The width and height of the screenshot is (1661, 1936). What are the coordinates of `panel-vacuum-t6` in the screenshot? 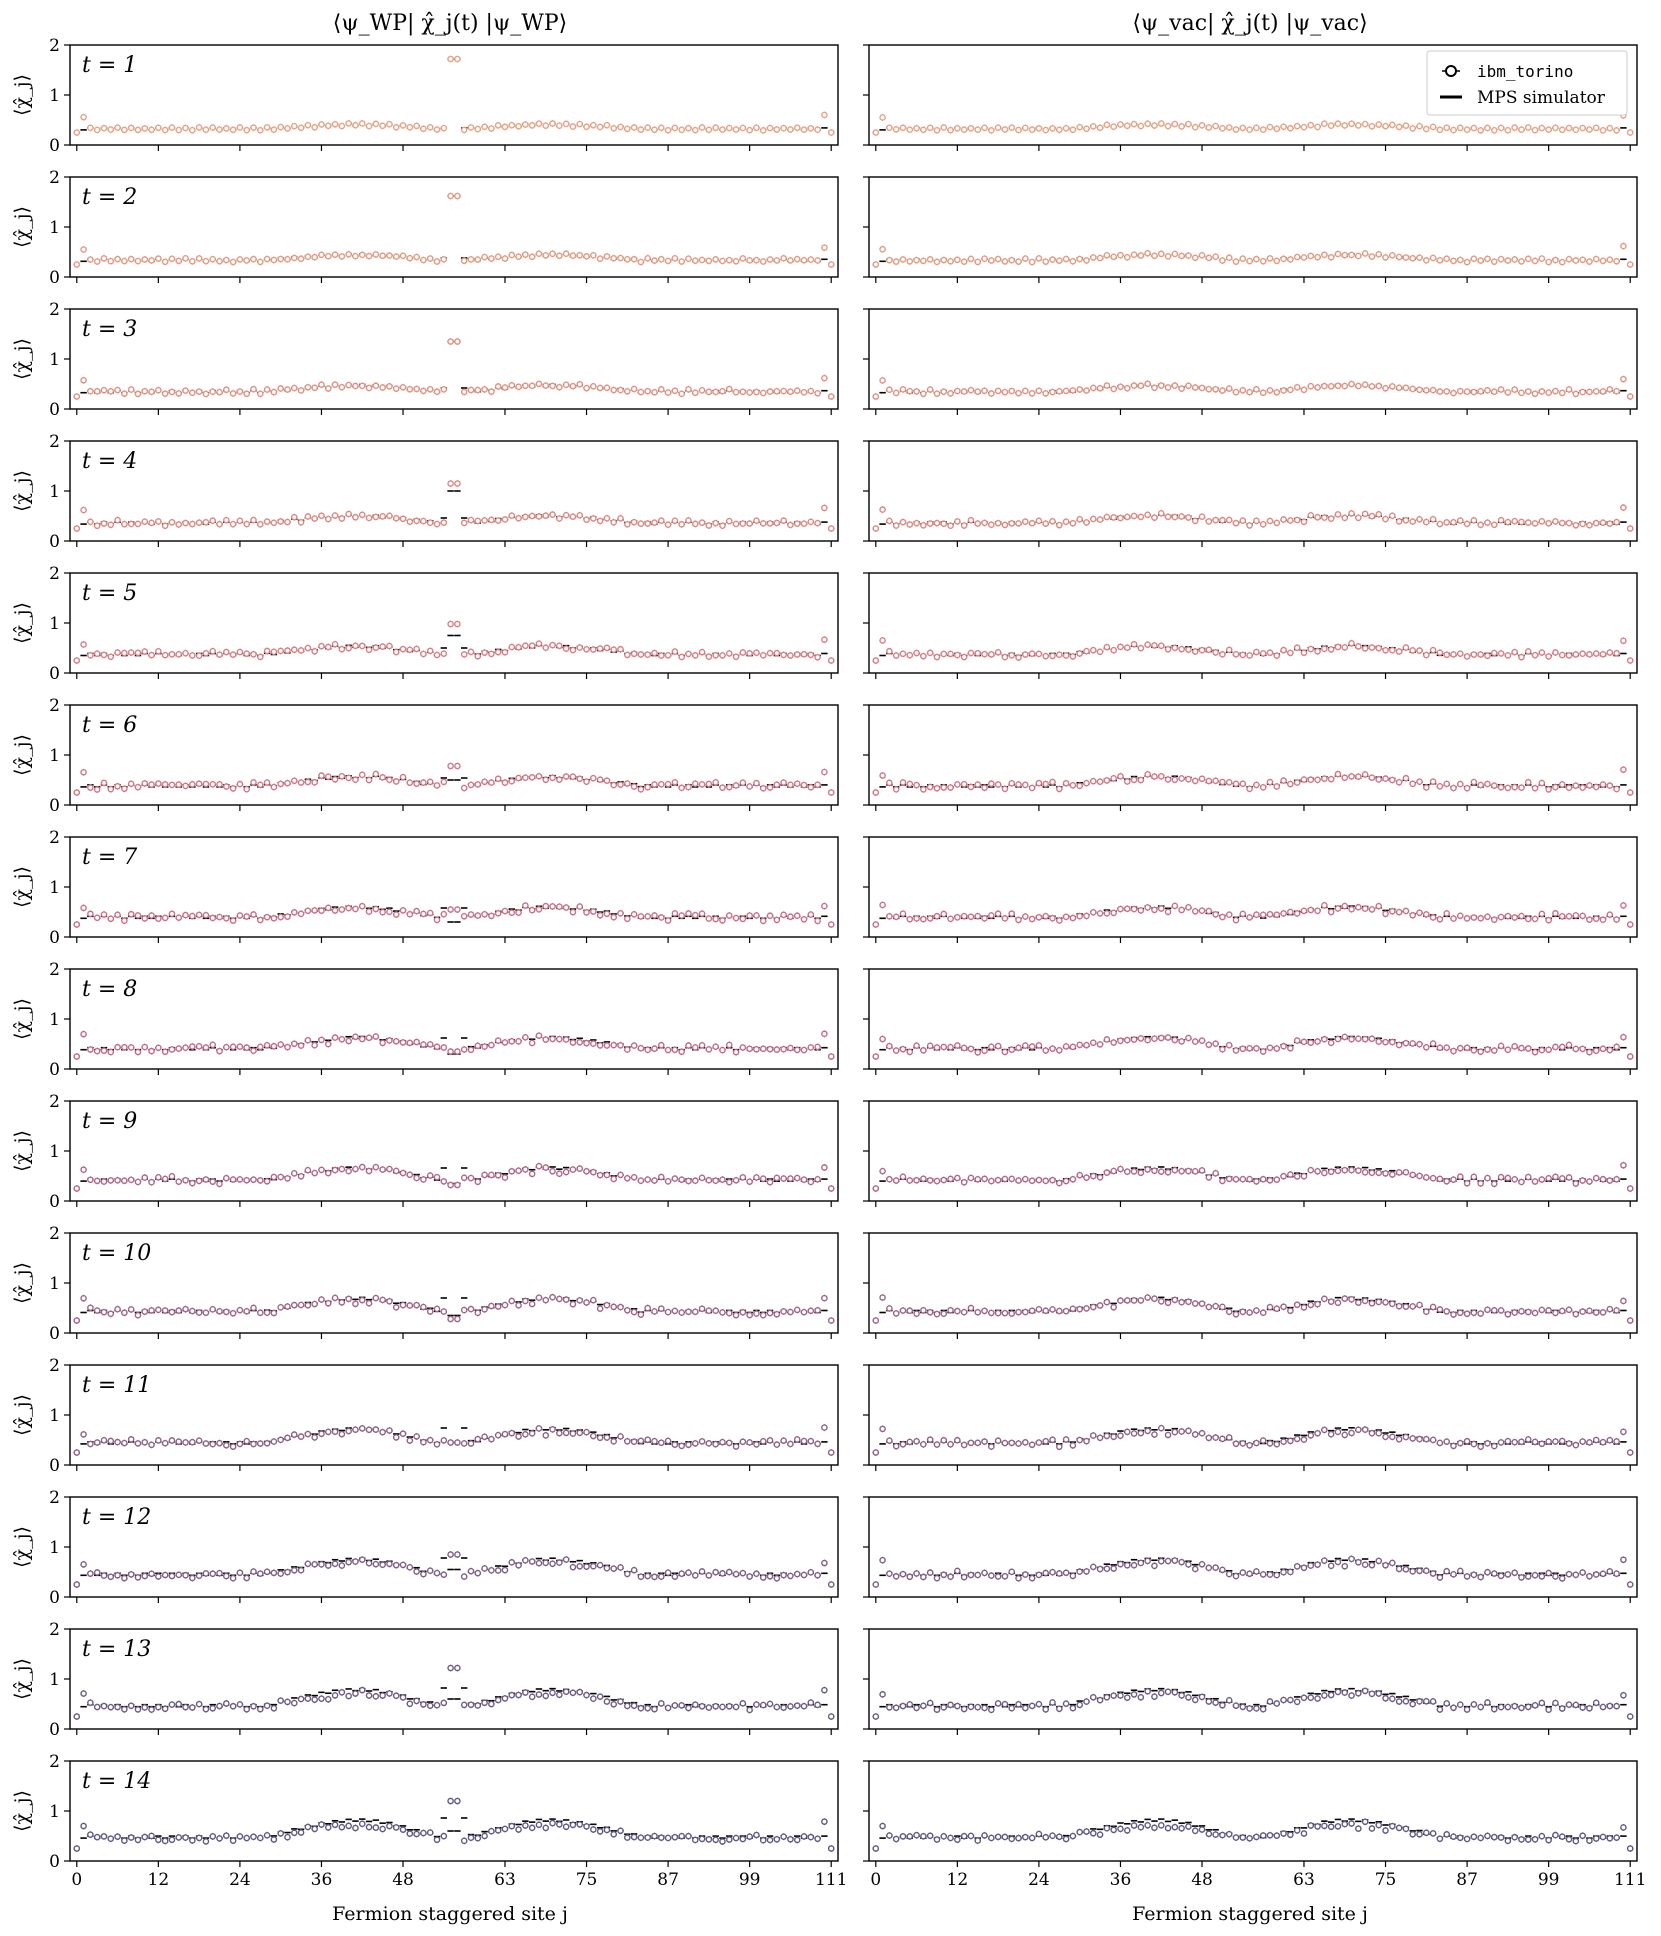 It's located at (1250, 757).